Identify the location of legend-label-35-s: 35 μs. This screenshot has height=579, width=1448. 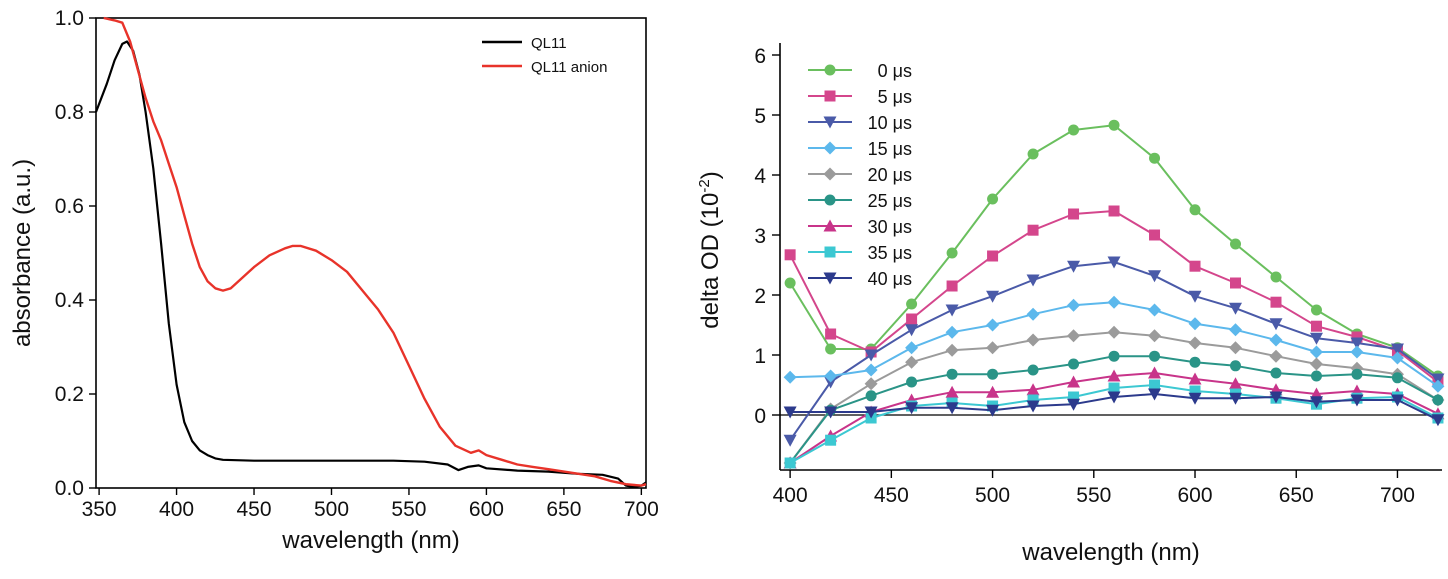
(890, 253).